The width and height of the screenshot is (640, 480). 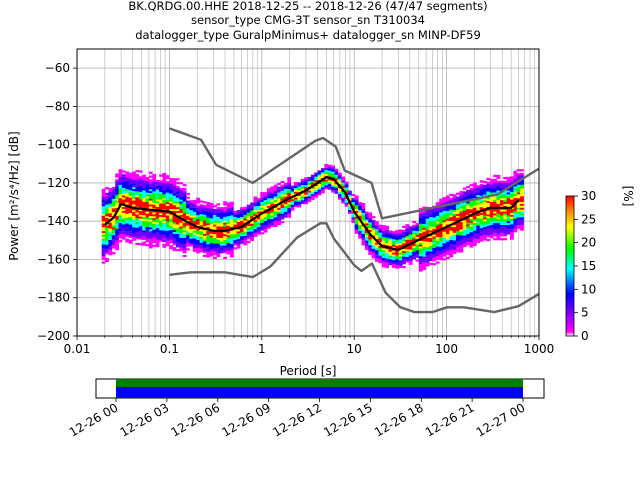 I want to click on x-axis-label: Period [s], so click(x=308, y=371).